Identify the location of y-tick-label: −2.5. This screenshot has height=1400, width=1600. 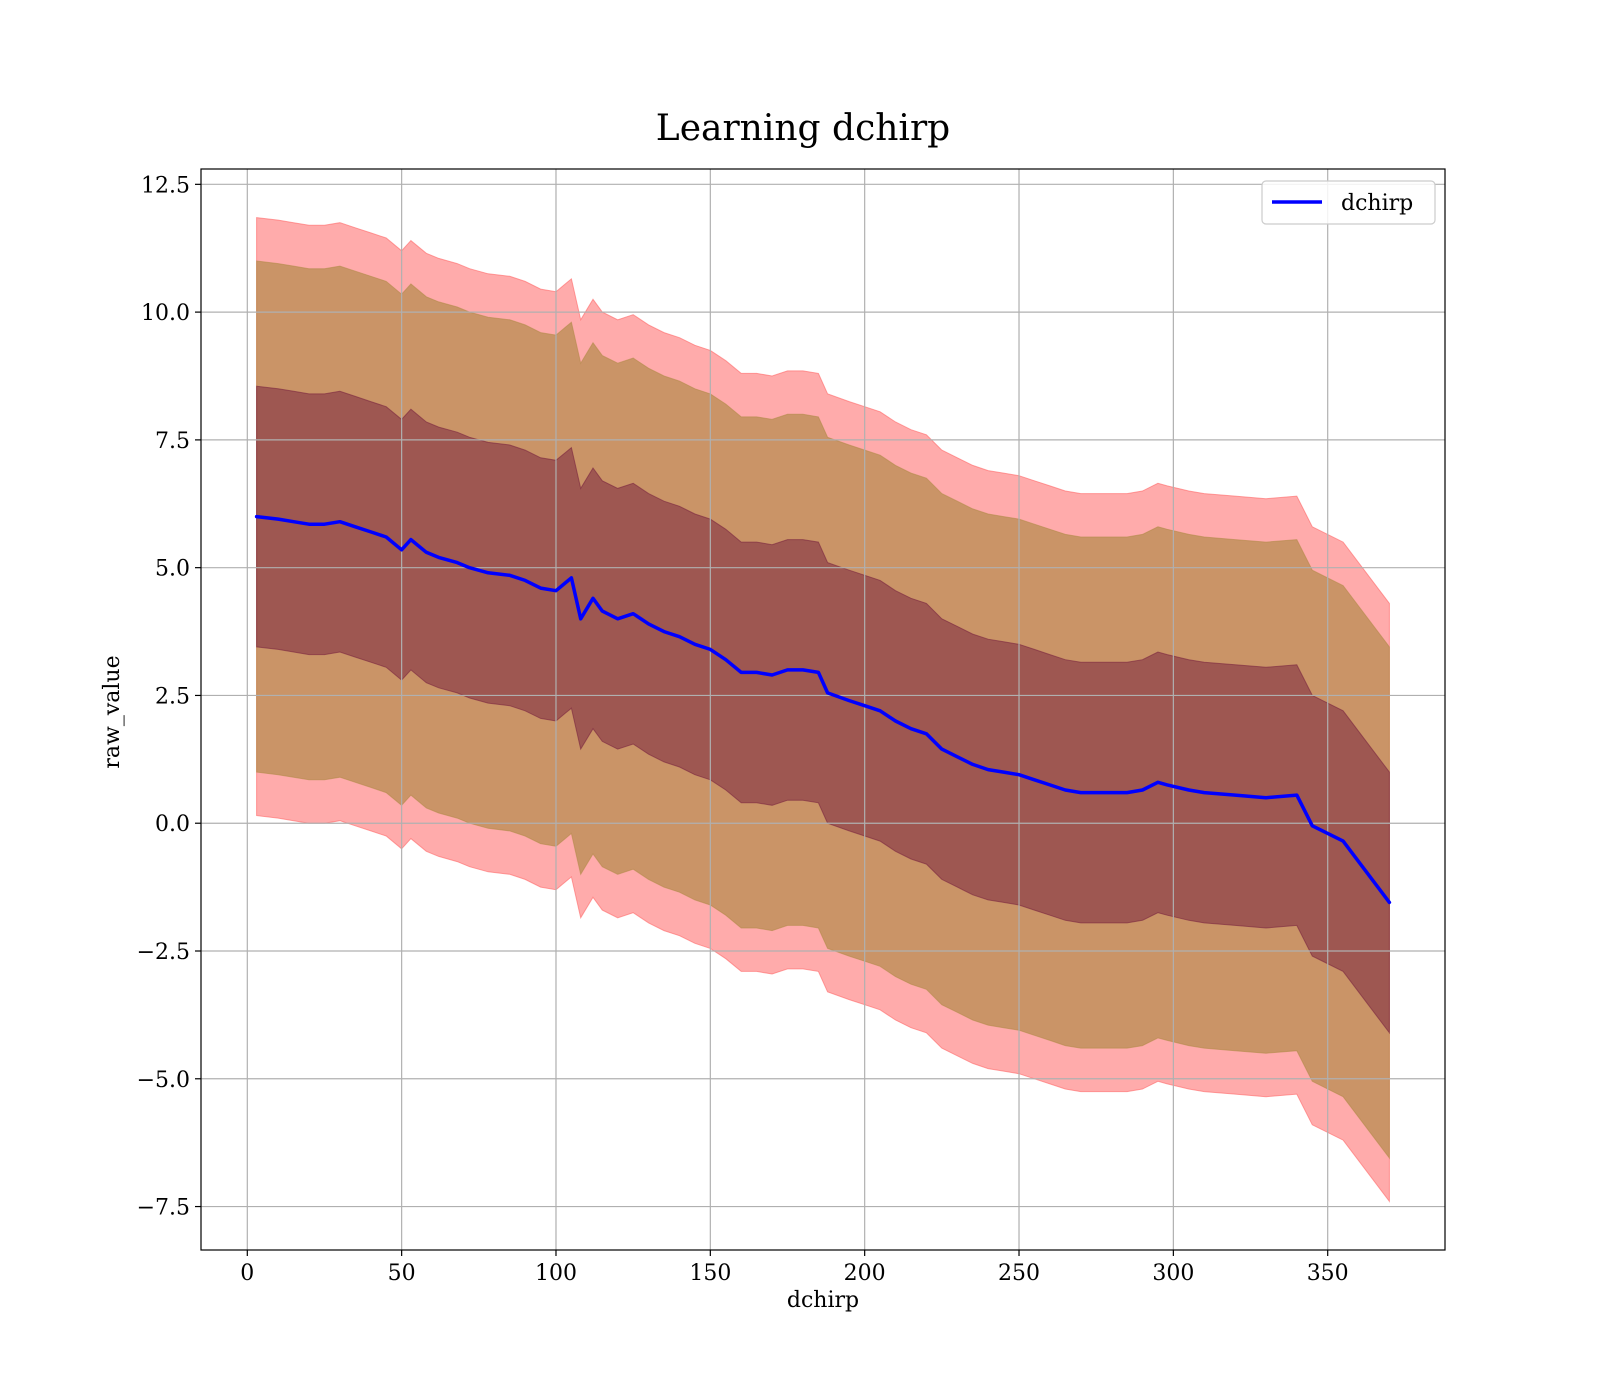
(163, 952).